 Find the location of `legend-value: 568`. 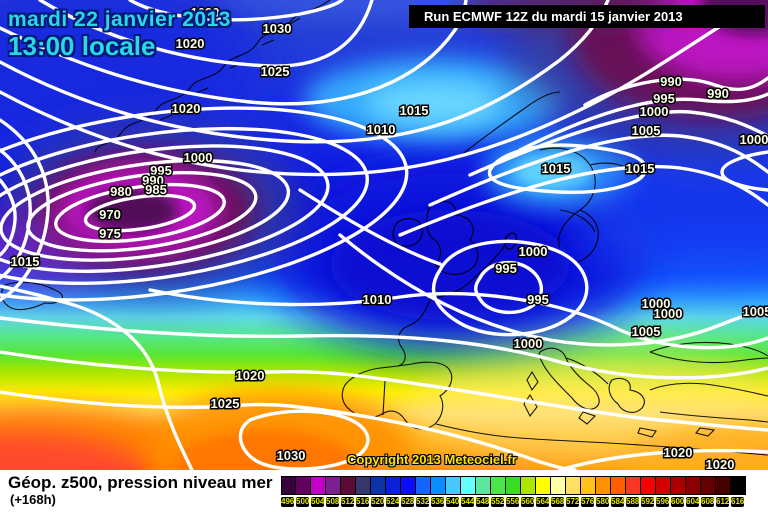

legend-value: 568 is located at coordinates (558, 502).